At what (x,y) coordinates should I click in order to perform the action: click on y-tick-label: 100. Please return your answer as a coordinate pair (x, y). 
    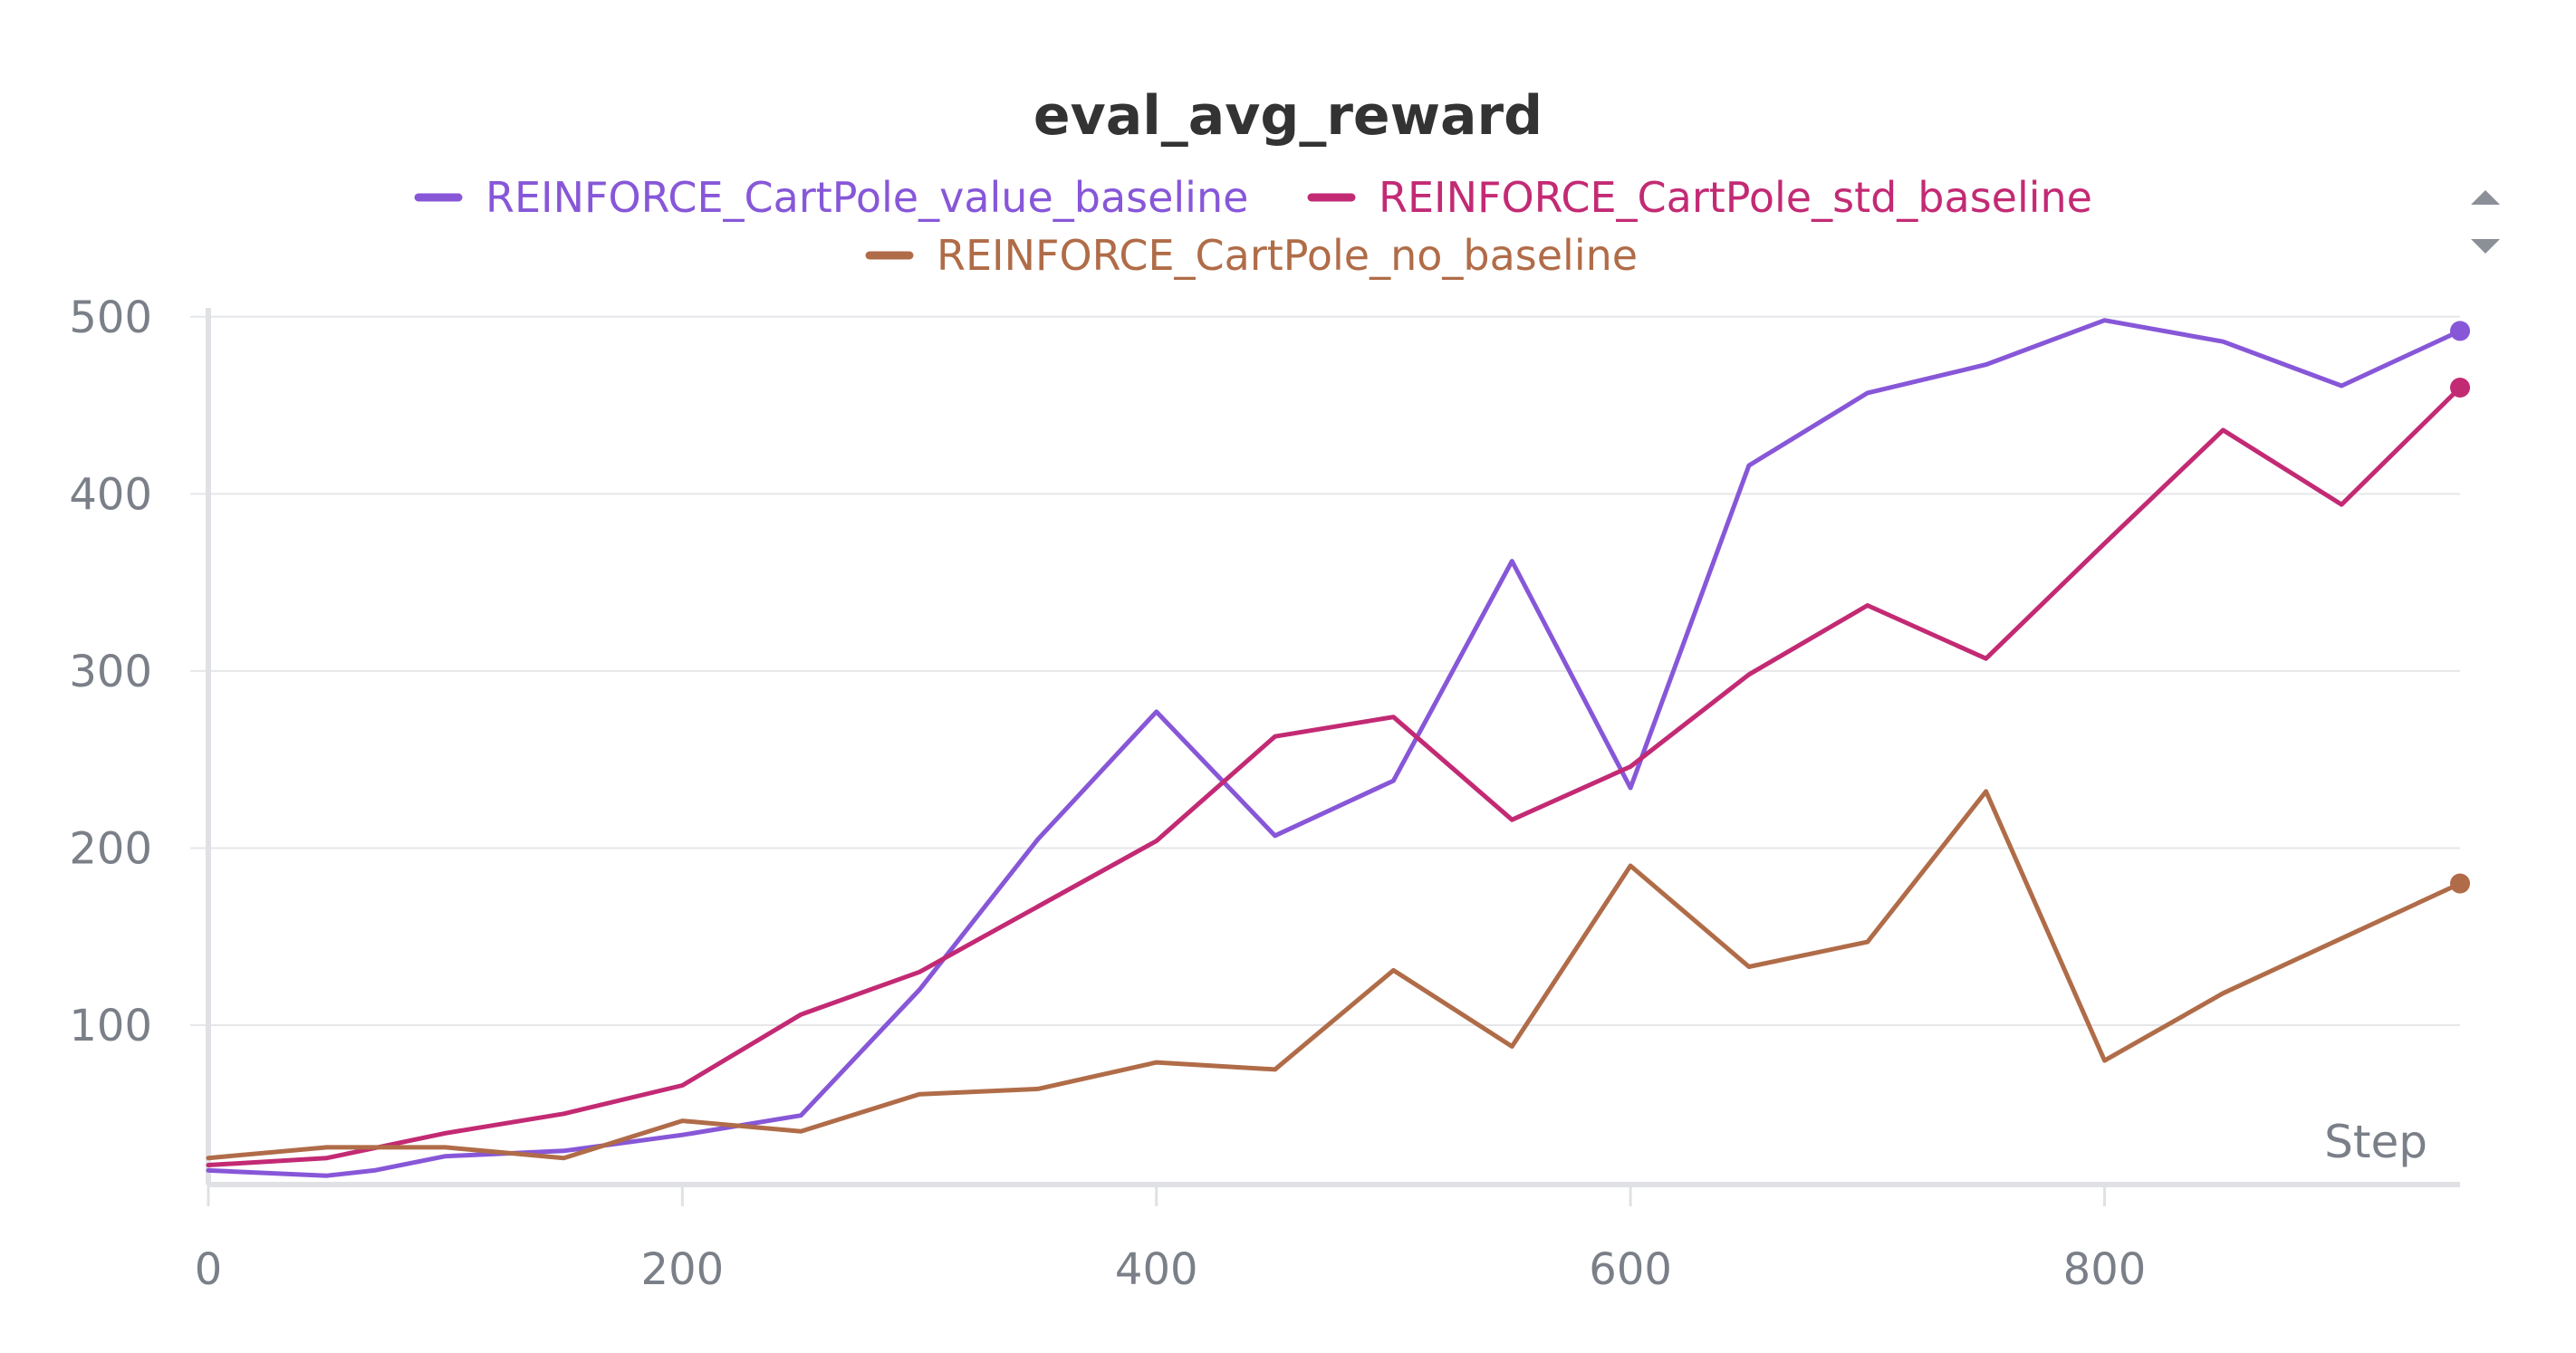
    Looking at the image, I should click on (110, 1026).